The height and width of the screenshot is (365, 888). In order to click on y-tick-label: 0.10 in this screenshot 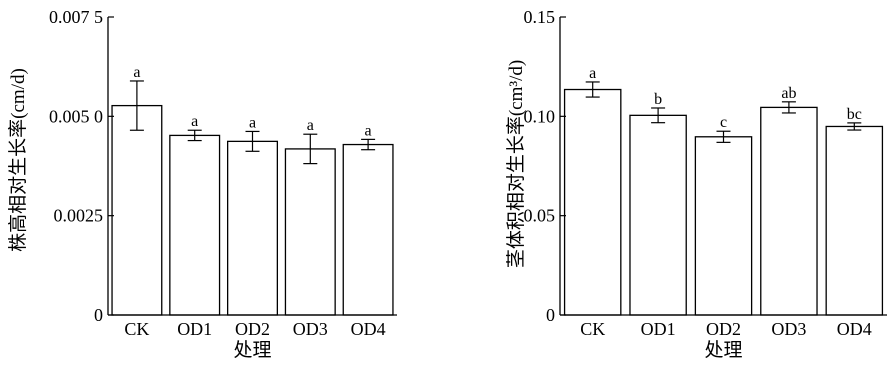, I will do `click(540, 116)`.